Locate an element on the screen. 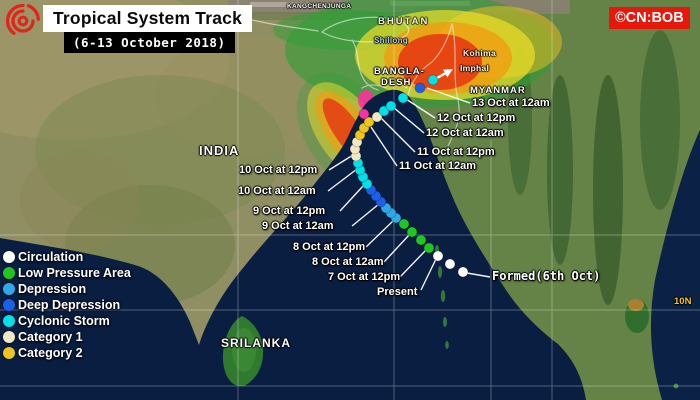  map-label-srilanka: SRILANKA is located at coordinates (256, 343).